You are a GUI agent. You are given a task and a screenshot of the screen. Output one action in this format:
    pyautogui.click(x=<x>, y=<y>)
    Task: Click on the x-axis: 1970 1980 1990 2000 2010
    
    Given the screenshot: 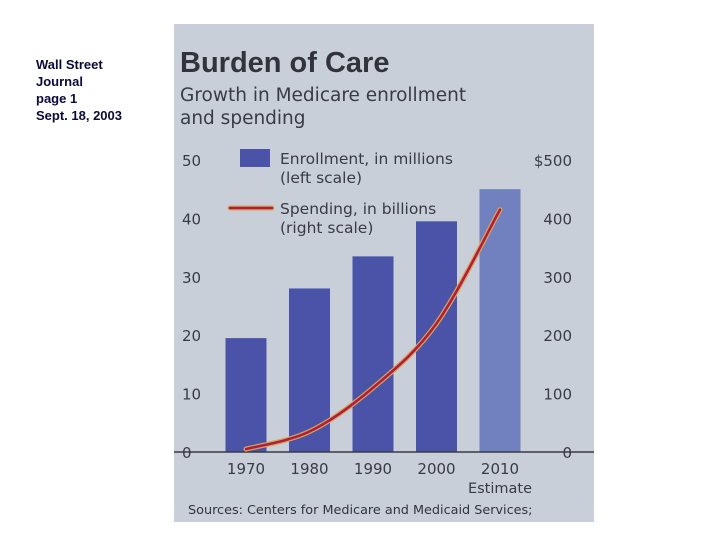 What is the action you would take?
    pyautogui.click(x=373, y=469)
    